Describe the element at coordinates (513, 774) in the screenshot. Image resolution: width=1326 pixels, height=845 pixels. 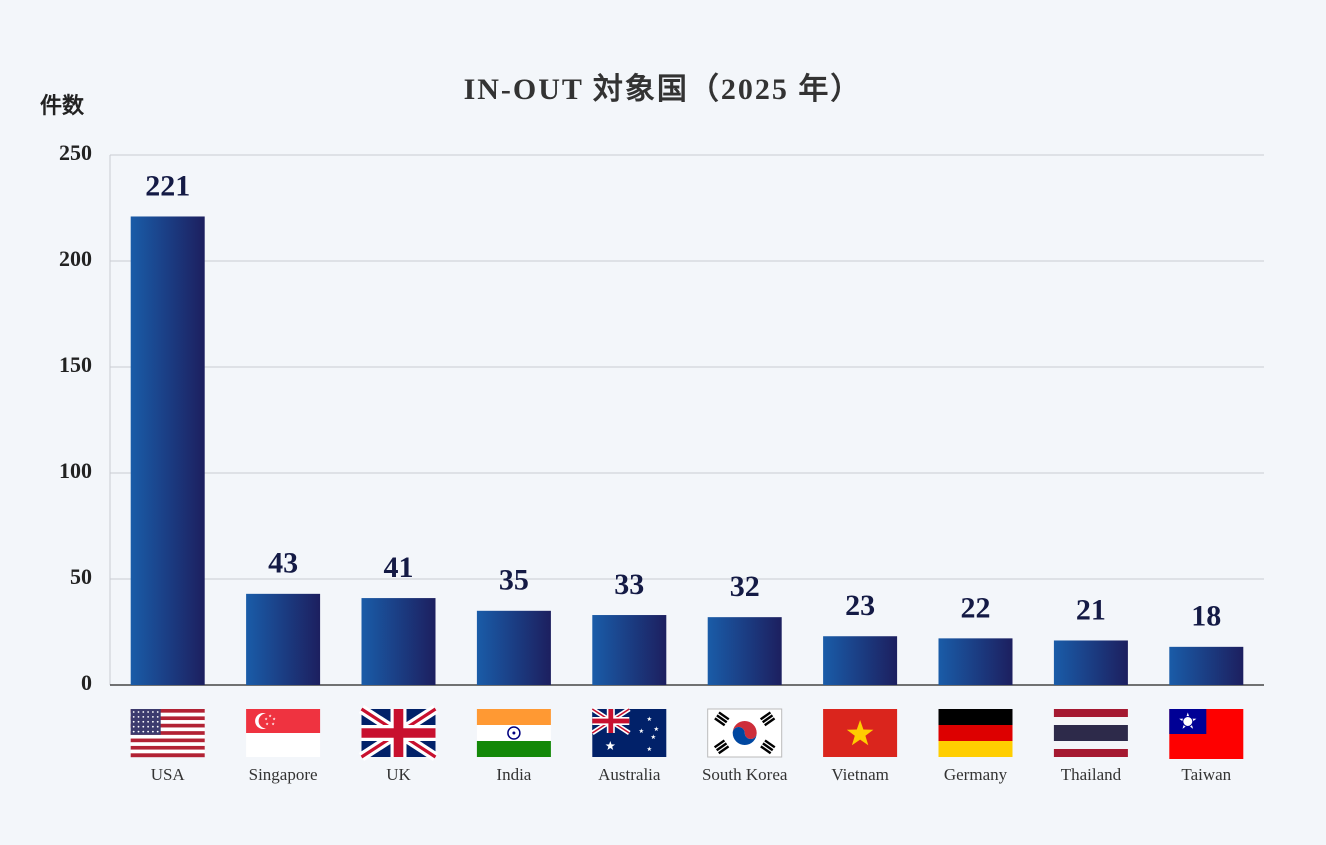
I see `x-tick-label: India` at that location.